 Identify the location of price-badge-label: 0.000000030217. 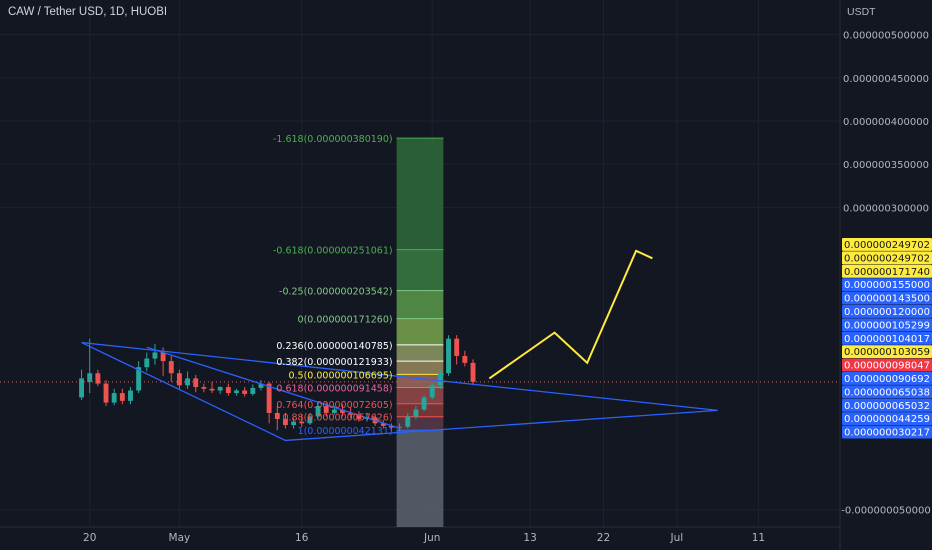
(887, 433).